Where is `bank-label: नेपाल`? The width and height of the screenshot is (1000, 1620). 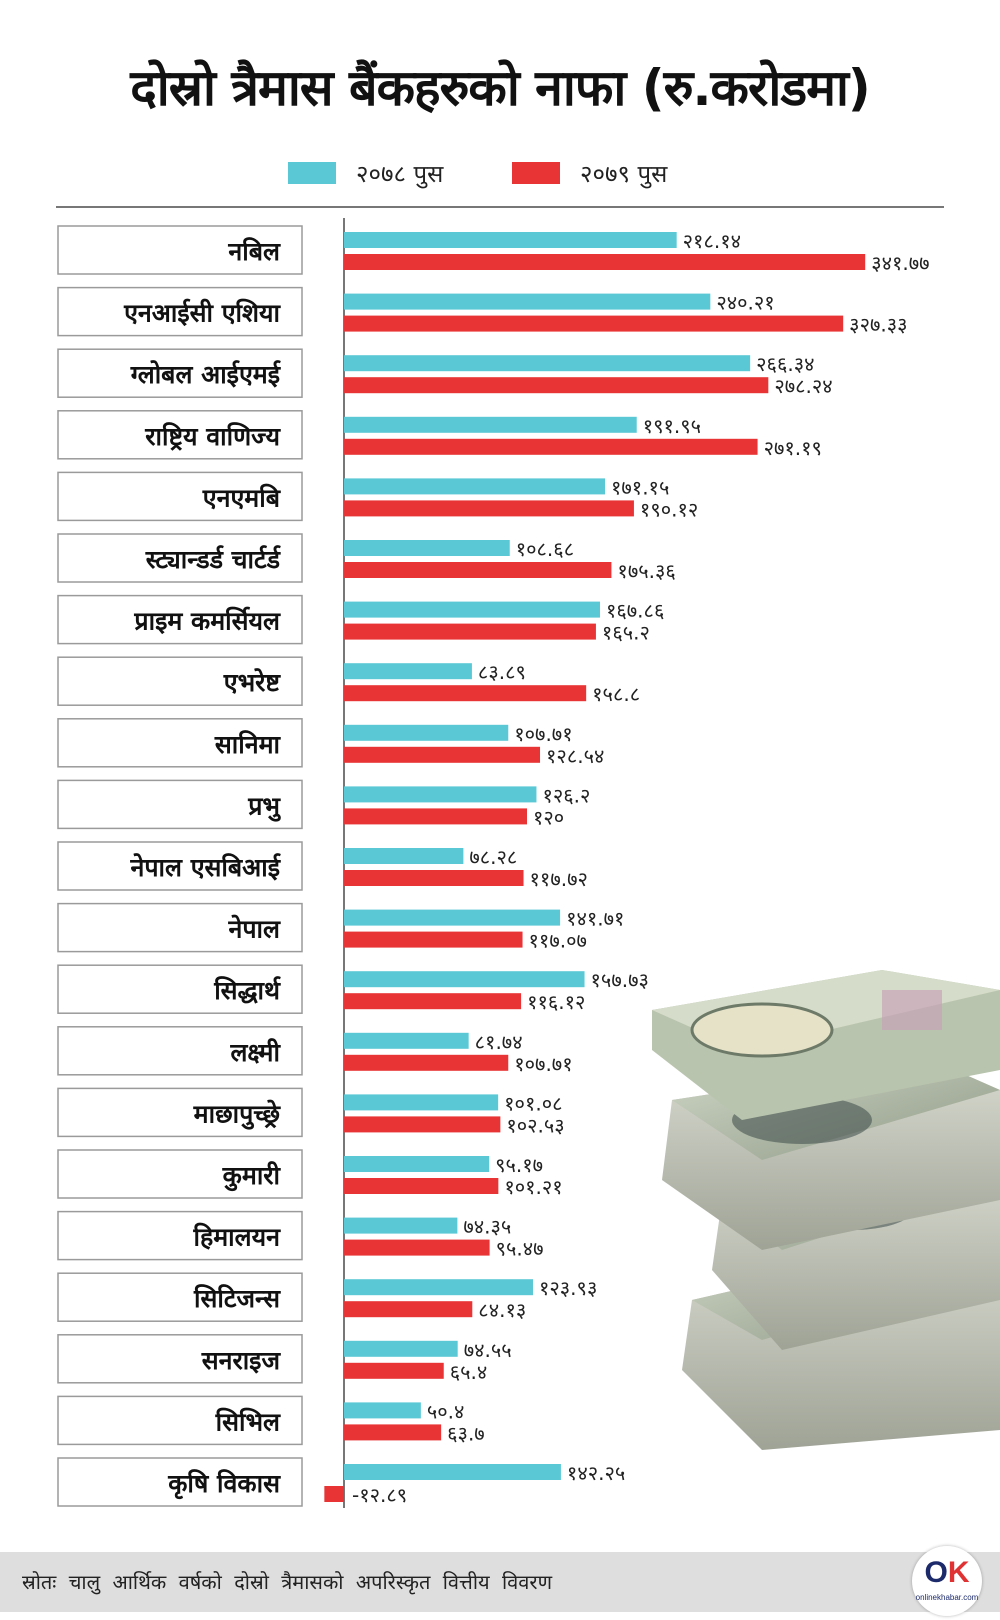
bank-label: नेपाल is located at coordinates (254, 929).